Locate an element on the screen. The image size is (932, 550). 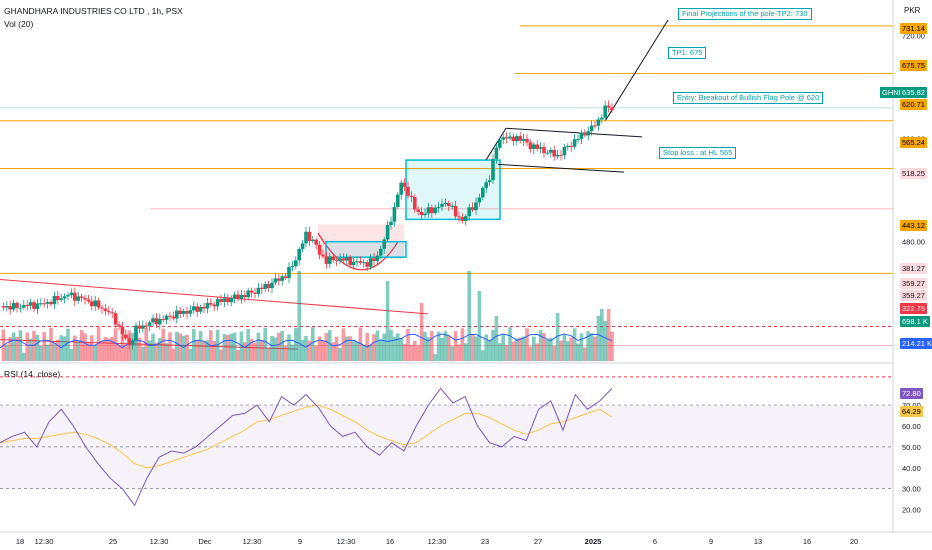
level-badge: 731.14 is located at coordinates (913, 28).